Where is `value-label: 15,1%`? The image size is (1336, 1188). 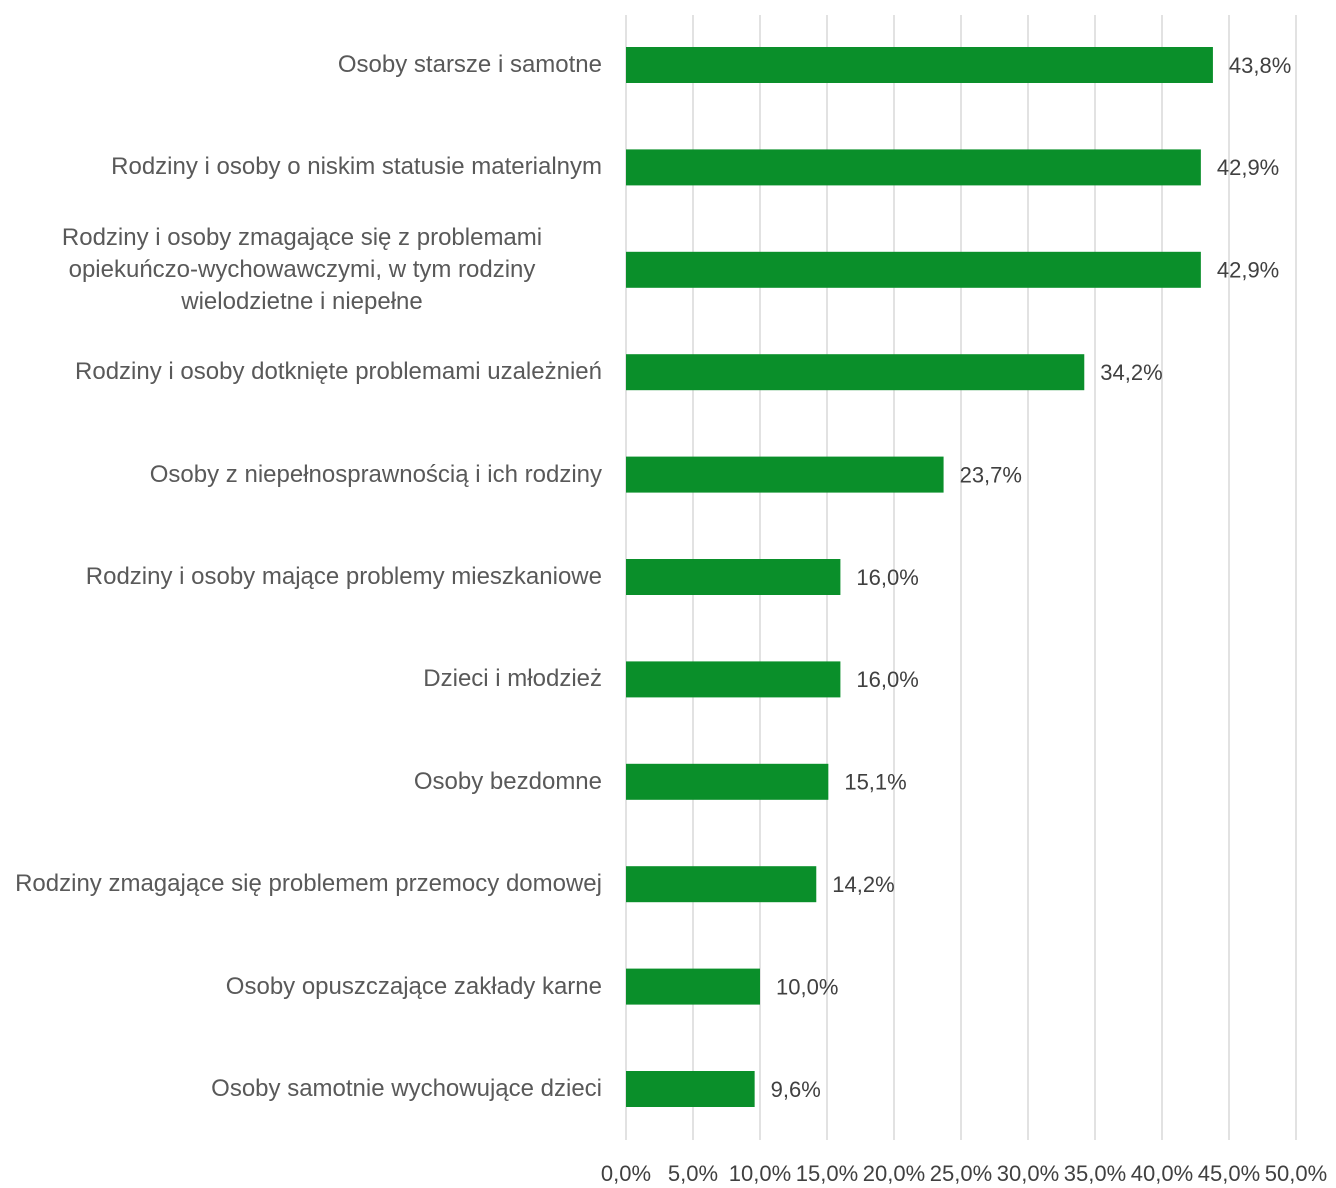 value-label: 15,1% is located at coordinates (875, 782).